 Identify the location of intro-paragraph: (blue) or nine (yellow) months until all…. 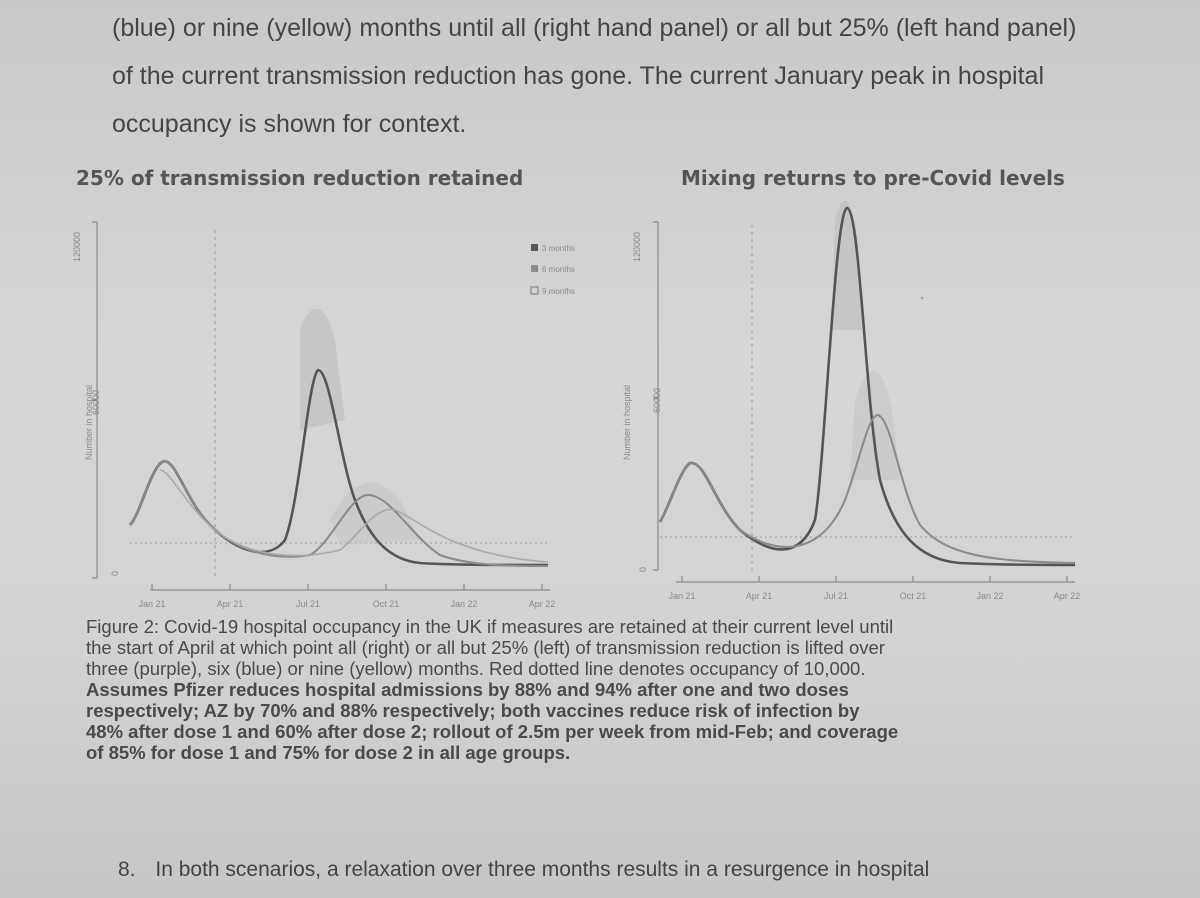
(652, 76).